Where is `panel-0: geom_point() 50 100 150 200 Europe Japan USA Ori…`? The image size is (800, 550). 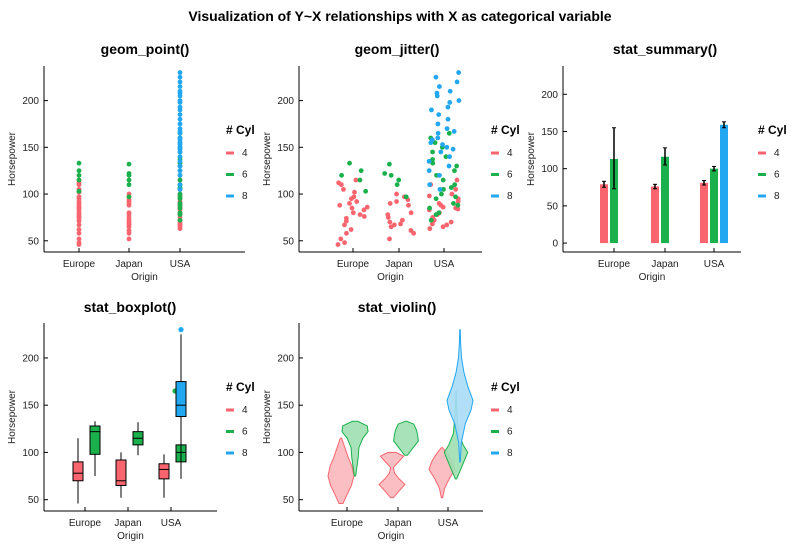
panel-0: geom_point() 50 100 150 200 Europe Japan USA Ori… is located at coordinates (131, 162).